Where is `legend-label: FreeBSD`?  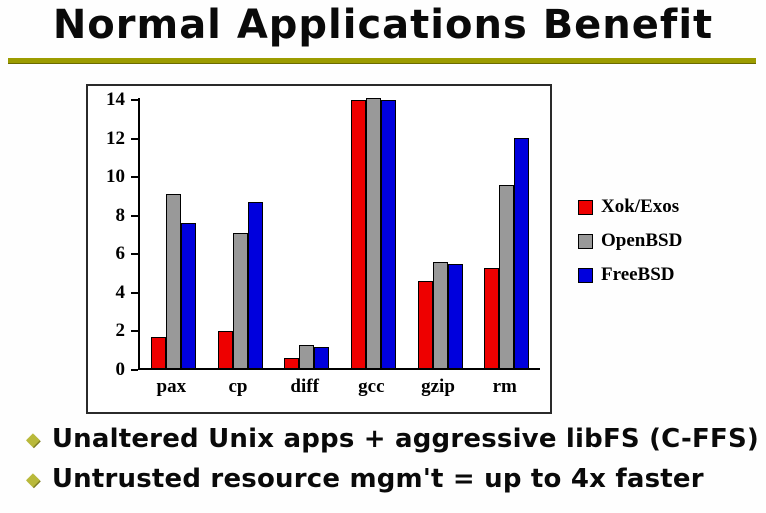 legend-label: FreeBSD is located at coordinates (638, 274).